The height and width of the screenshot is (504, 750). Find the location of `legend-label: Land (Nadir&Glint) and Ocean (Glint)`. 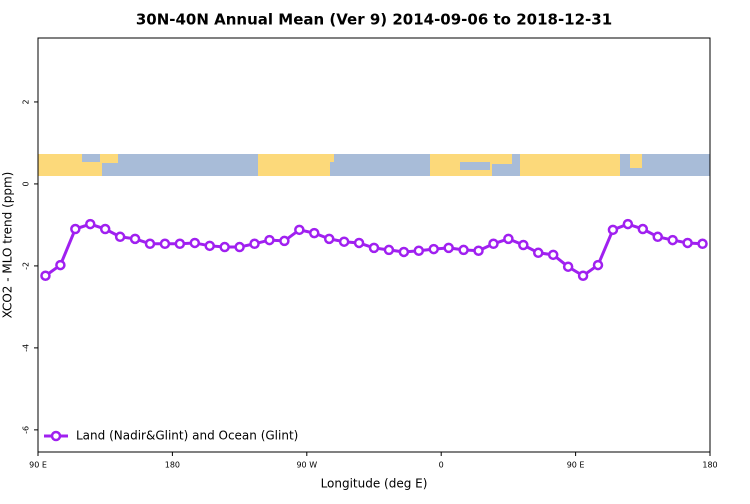

legend-label: Land (Nadir&Glint) and Ocean (Glint) is located at coordinates (187, 436).